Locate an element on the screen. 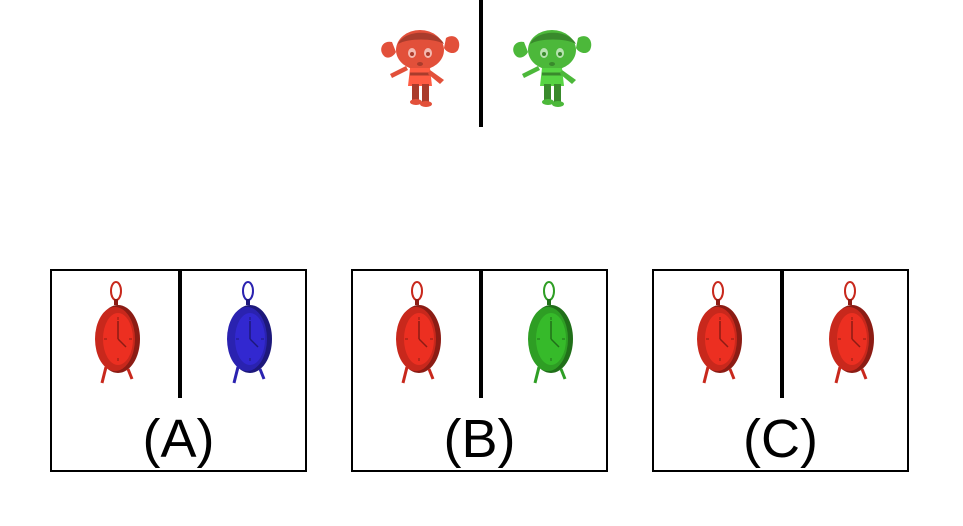 The image size is (963, 526). prompt-divider is located at coordinates (481, 63).